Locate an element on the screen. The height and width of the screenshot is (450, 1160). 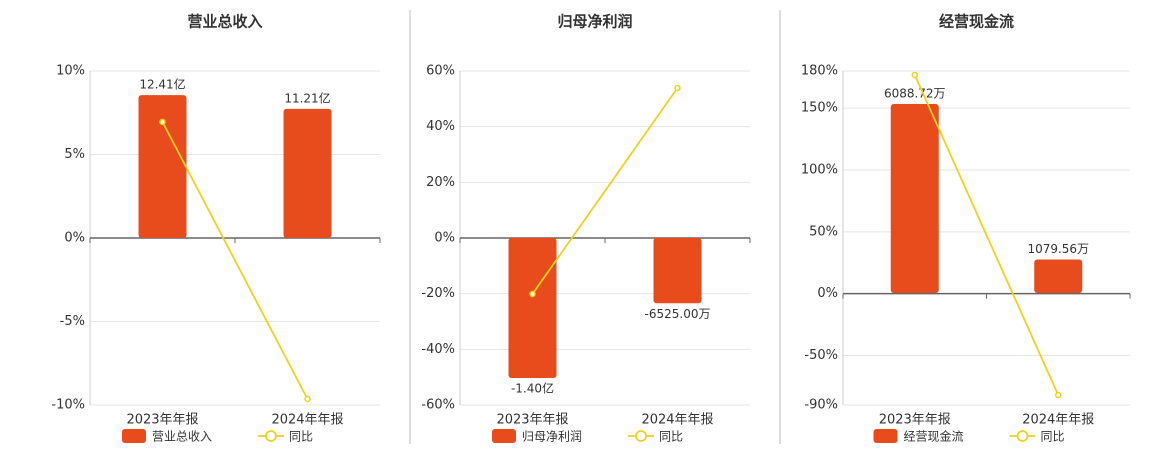
y-tick-label: -20% is located at coordinates (438, 293).